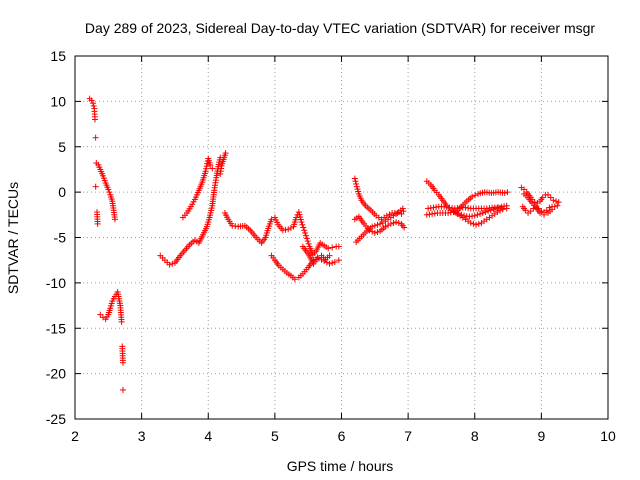 Image resolution: width=640 pixels, height=480 pixels. What do you see at coordinates (56, 419) in the screenshot?
I see `y-tick-label: -25` at bounding box center [56, 419].